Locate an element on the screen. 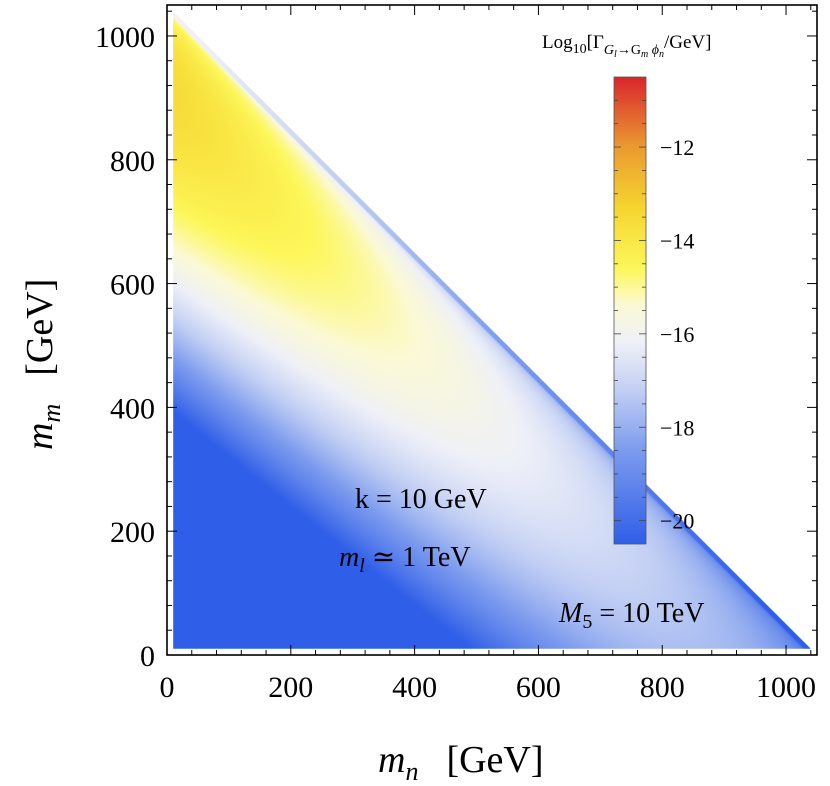  annotation-k: k = 10 GeV is located at coordinates (421, 499).